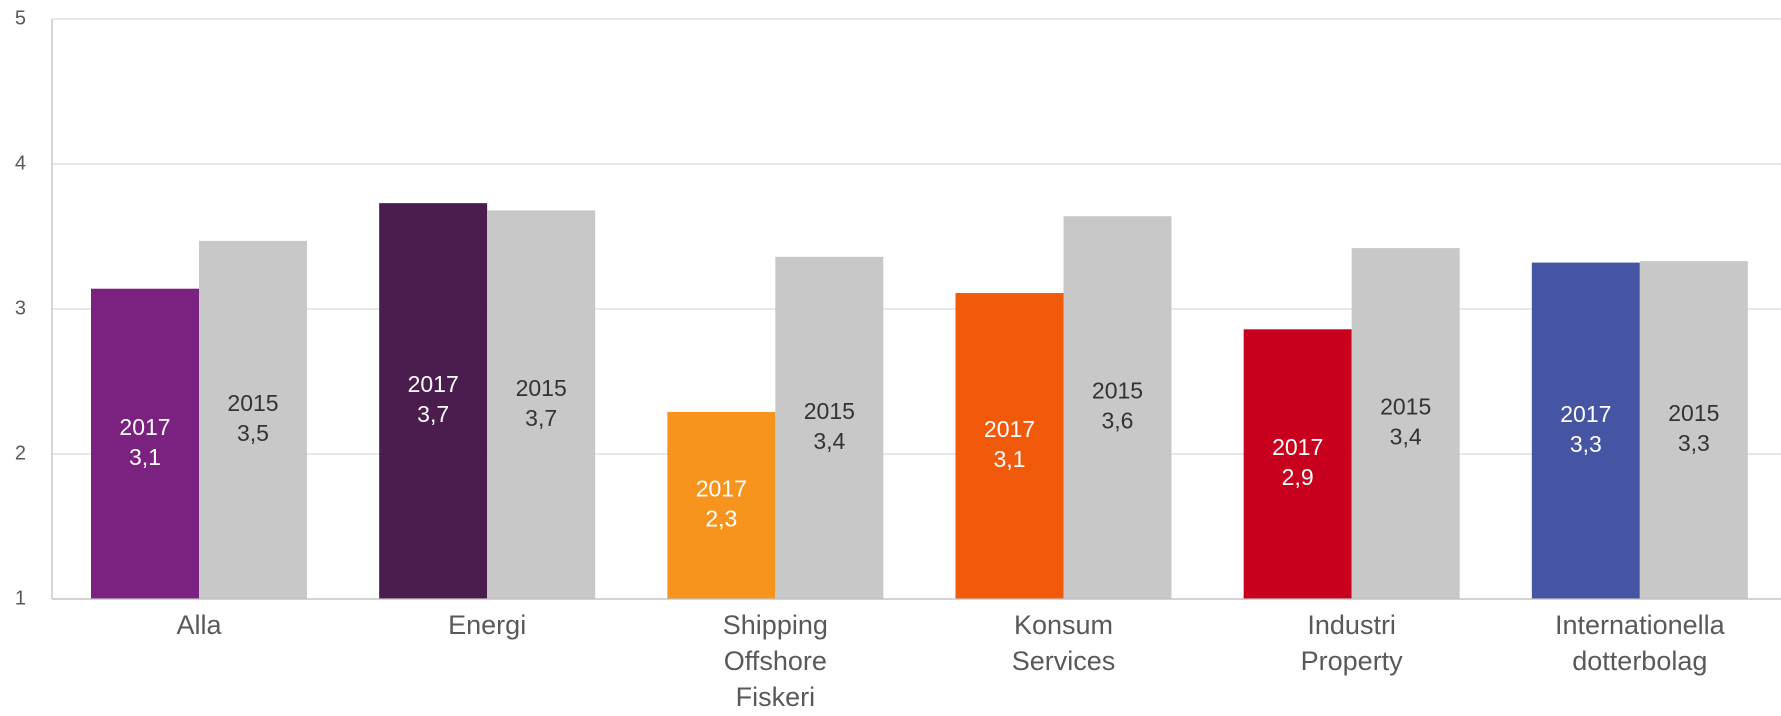 The width and height of the screenshot is (1781, 716). I want to click on bar-value-label: 3,6, so click(1118, 421).